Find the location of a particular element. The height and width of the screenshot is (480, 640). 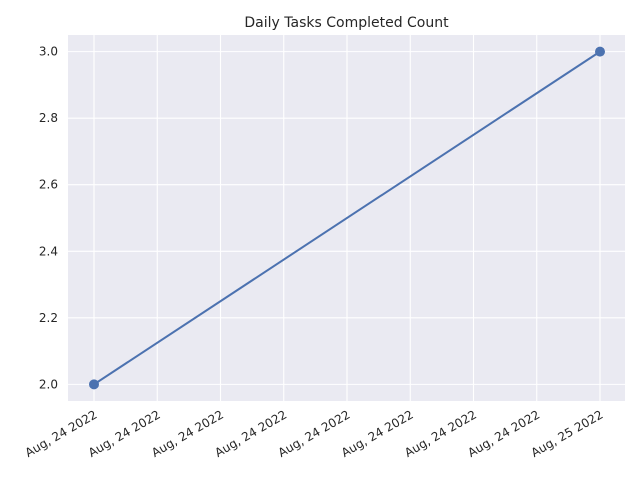

chart-title: Daily Tasks Completed Count is located at coordinates (346, 23).